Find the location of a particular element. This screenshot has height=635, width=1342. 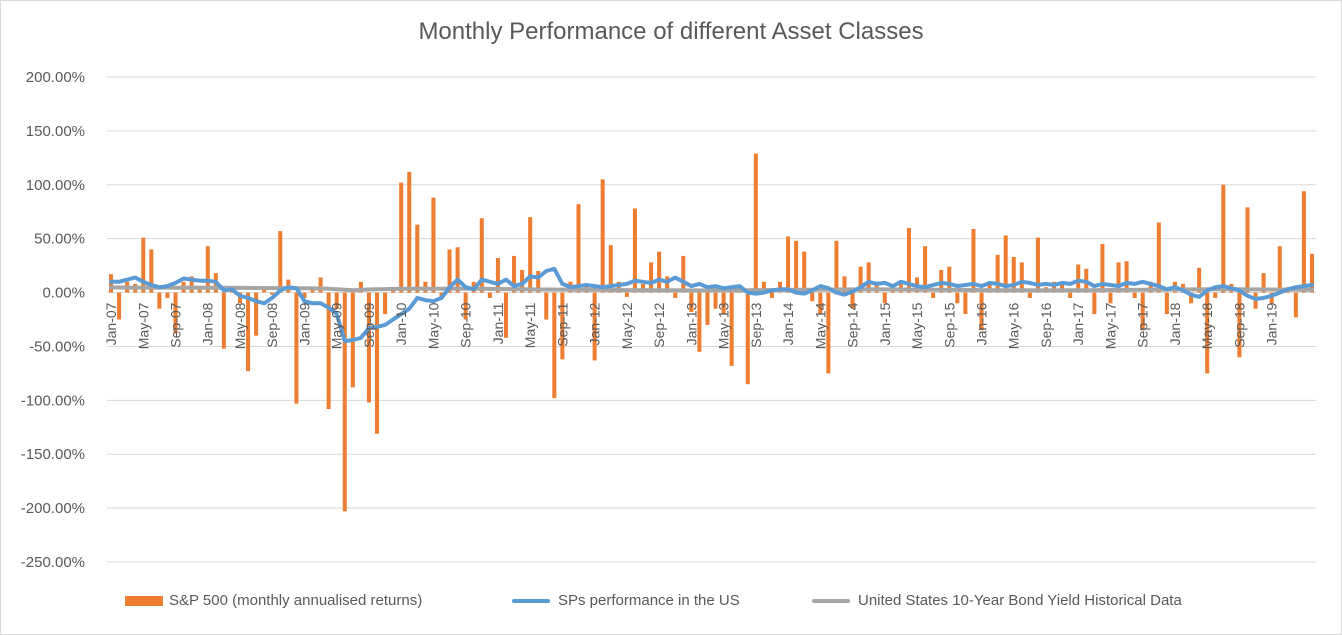

x-tick-label: May-16 is located at coordinates (1014, 325).